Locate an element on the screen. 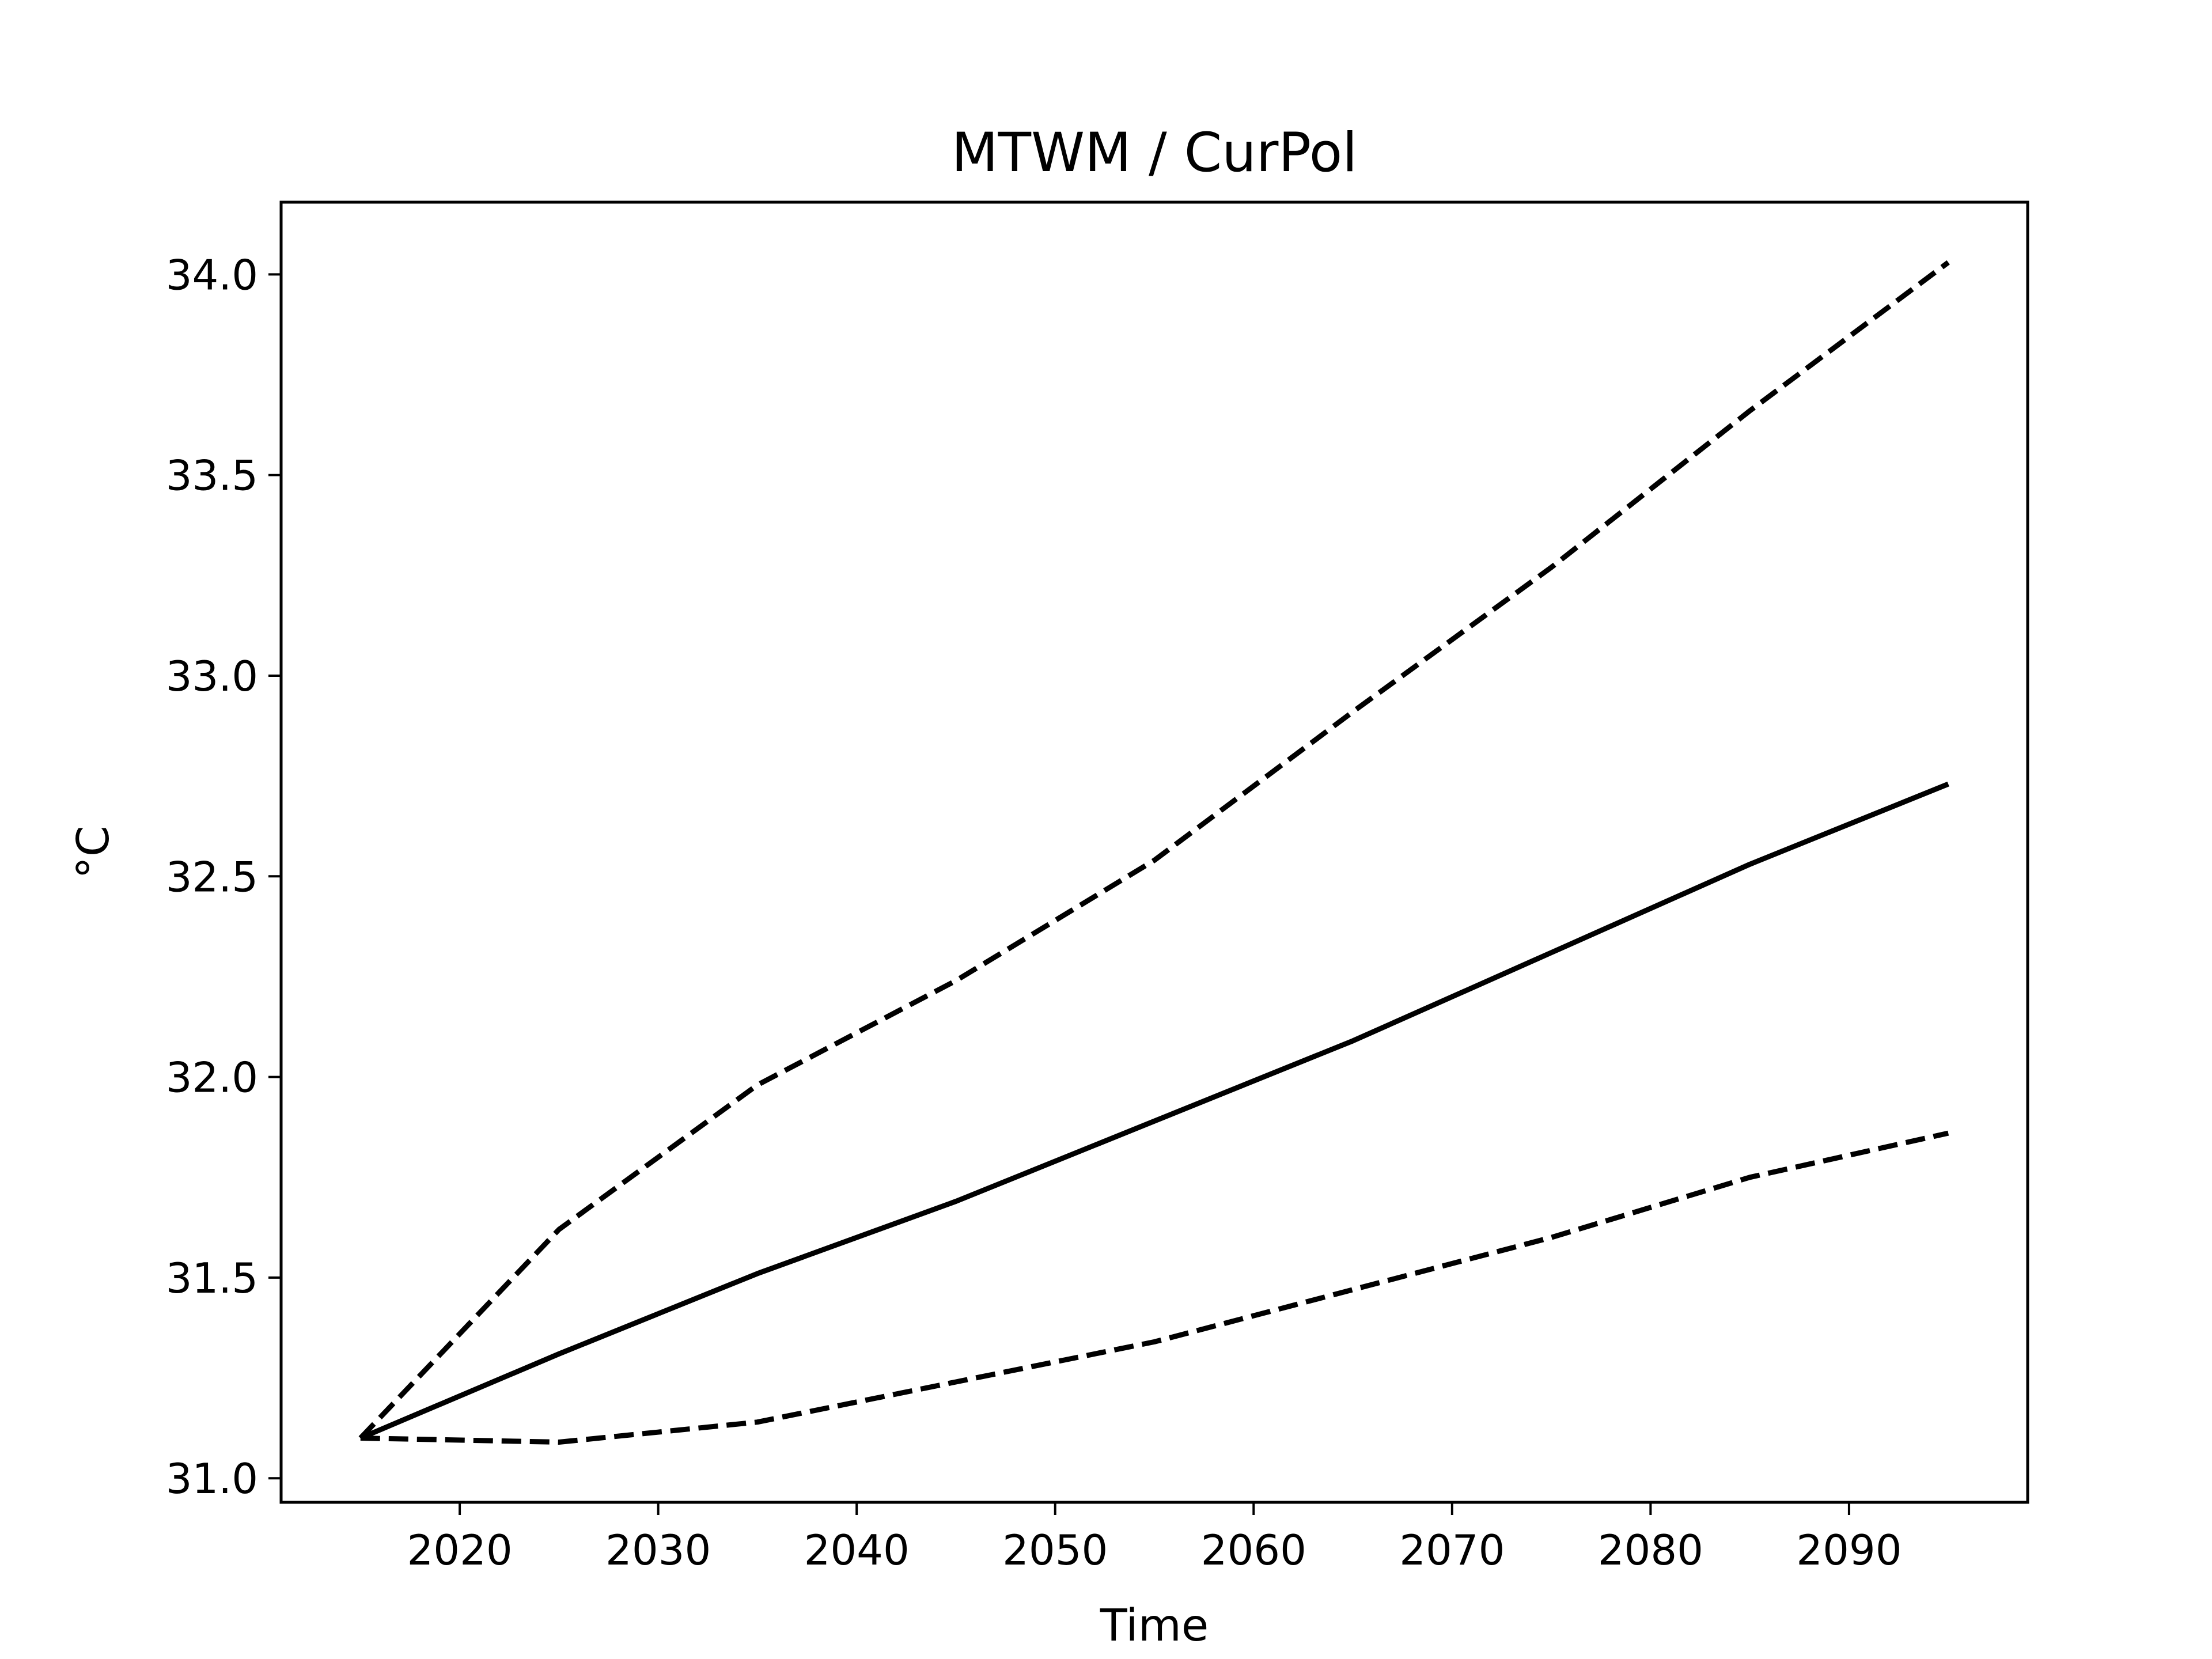 The width and height of the screenshot is (2212, 1659). y-axis-ticks: 31.0 31.5 32.0 32.5 33.0 33.5 34.0 is located at coordinates (223, 877).